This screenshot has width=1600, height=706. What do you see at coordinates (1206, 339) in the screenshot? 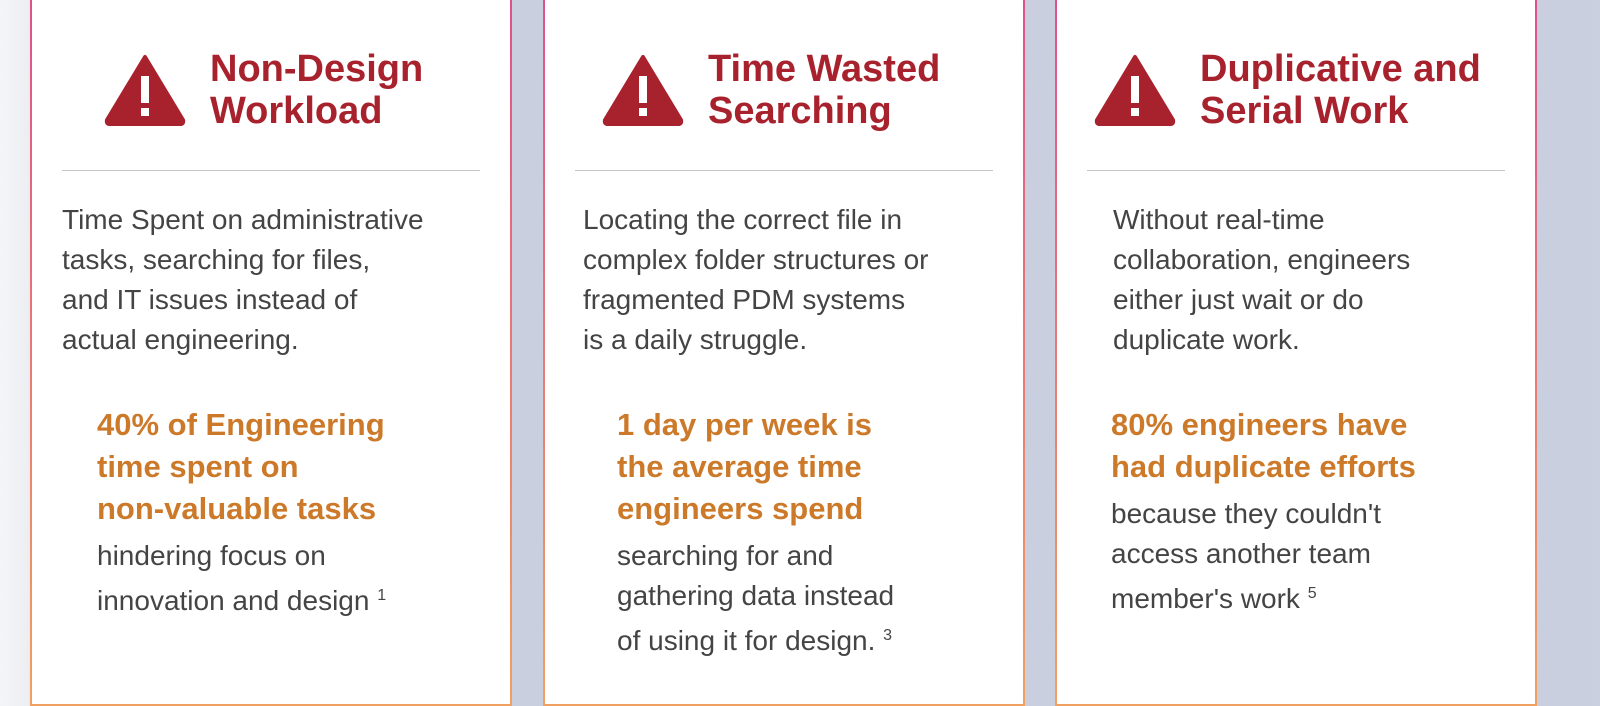
I see `body-line: duplicate work.` at bounding box center [1206, 339].